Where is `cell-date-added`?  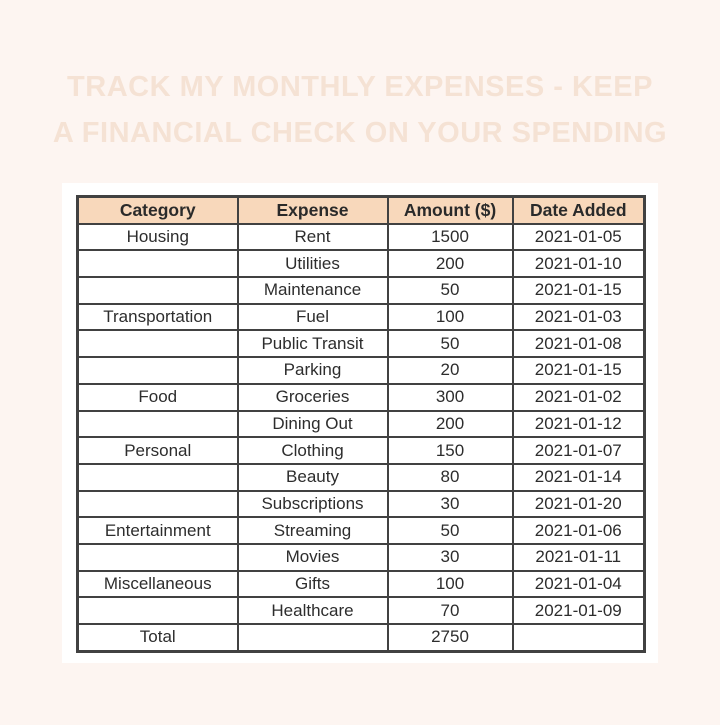 cell-date-added is located at coordinates (578, 637).